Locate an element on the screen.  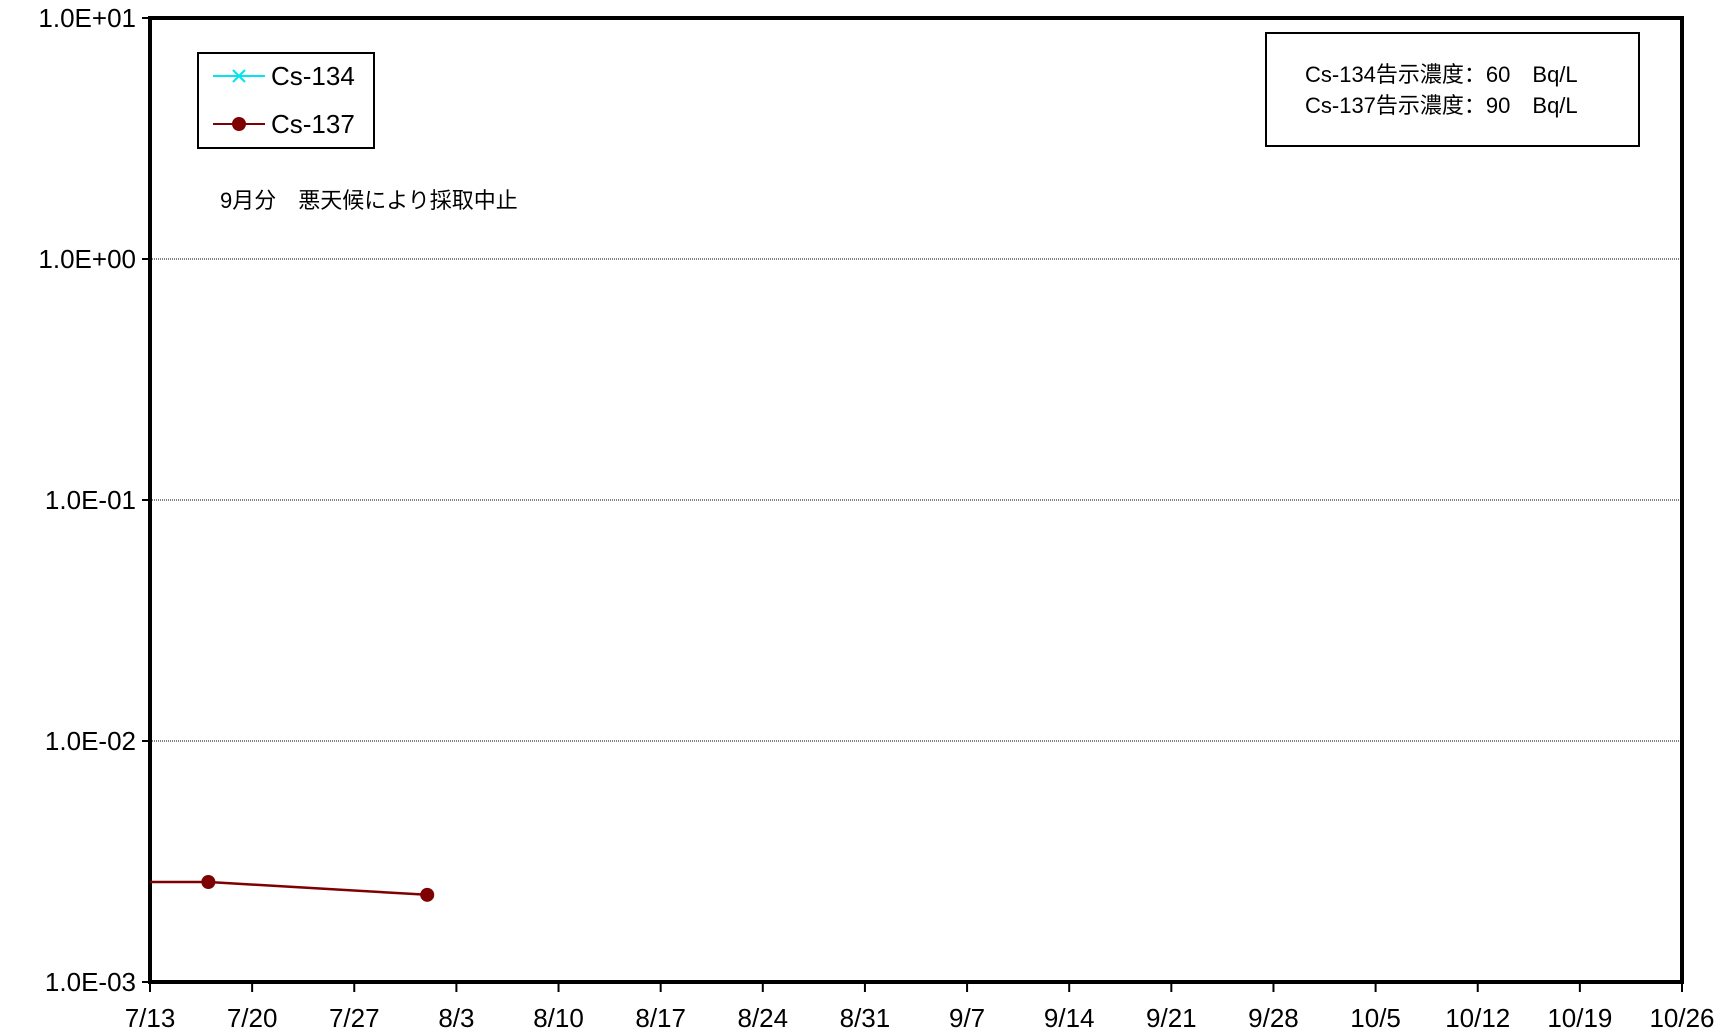
limit-annotation: Cs-134告示濃度：60 Bq/L Cs-137告示濃度：90 Bq/L is located at coordinates (1452, 89).